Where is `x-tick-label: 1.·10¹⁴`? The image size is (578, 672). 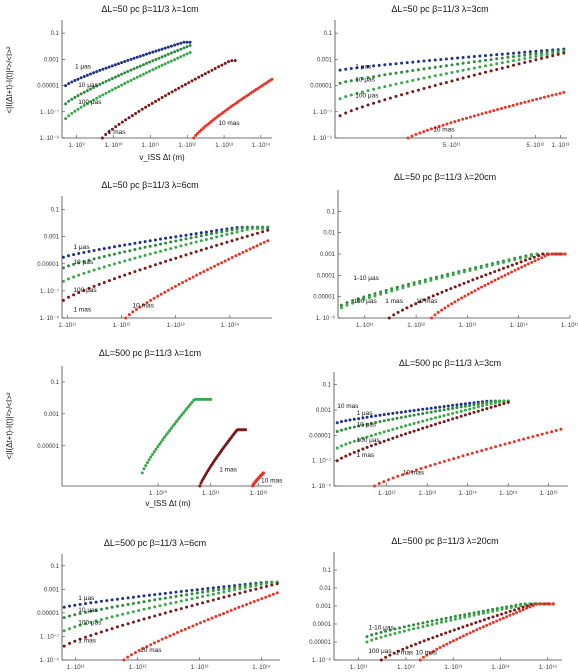
x-tick-label: 1.·10¹⁴ is located at coordinates (261, 145).